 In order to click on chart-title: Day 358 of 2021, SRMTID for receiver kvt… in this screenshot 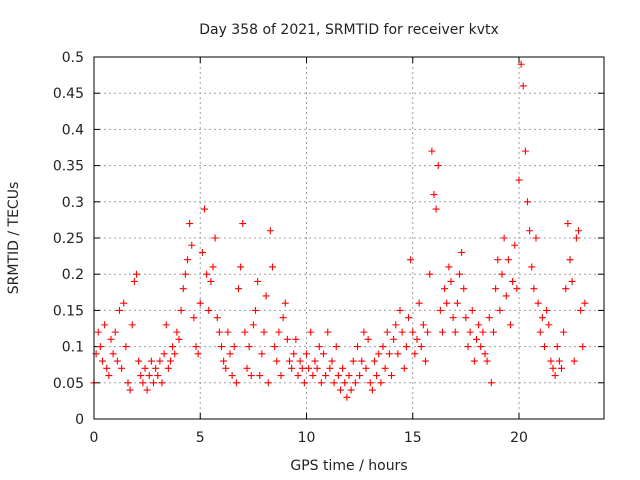, I will do `click(349, 30)`.